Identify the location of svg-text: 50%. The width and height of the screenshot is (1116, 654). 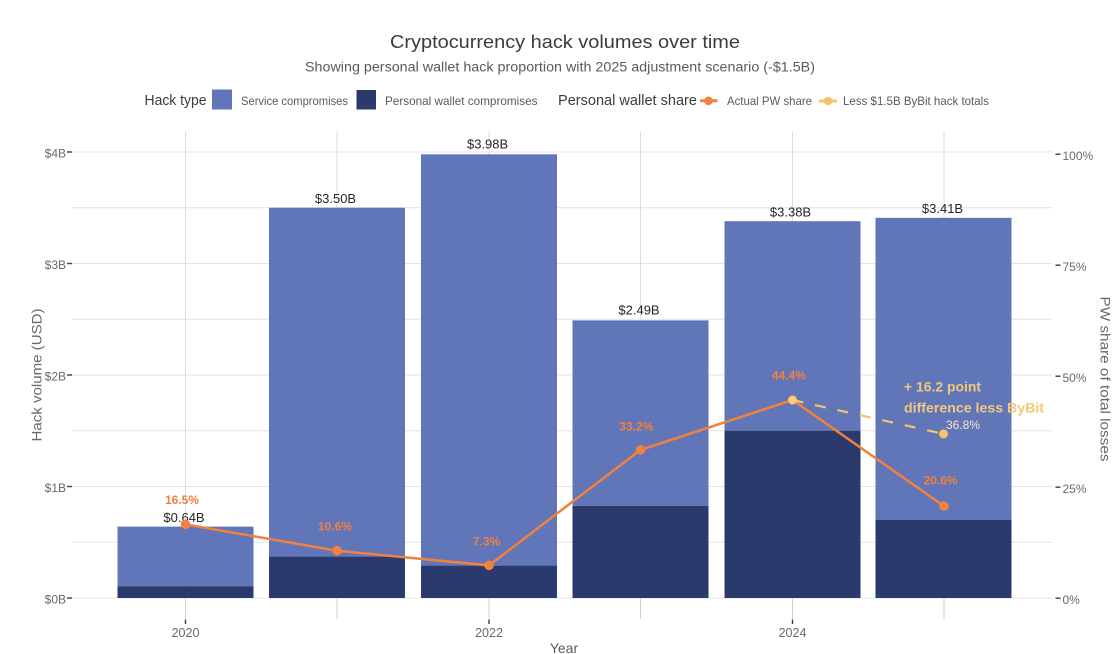
(1075, 378).